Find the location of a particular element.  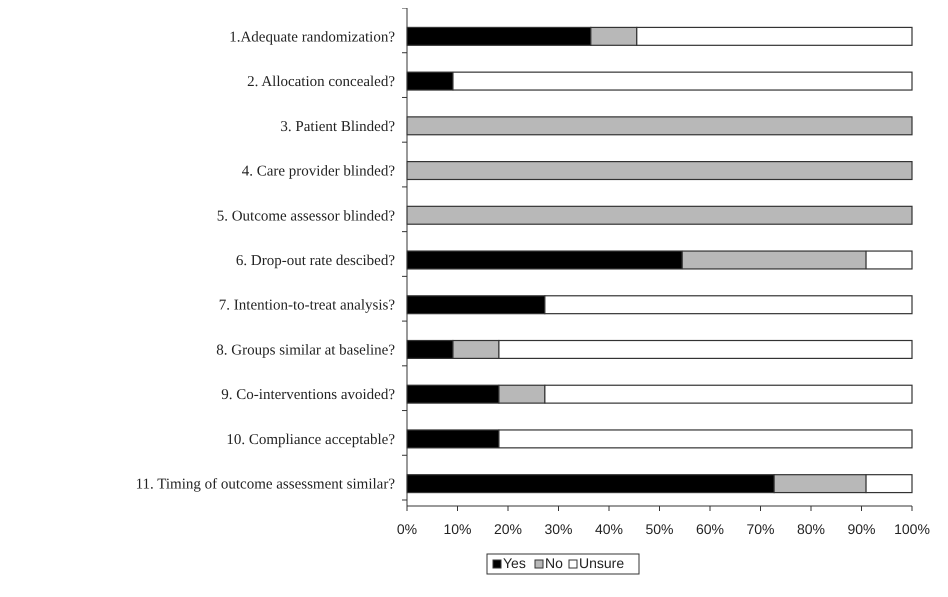

x-tick-label: 40% is located at coordinates (609, 529).